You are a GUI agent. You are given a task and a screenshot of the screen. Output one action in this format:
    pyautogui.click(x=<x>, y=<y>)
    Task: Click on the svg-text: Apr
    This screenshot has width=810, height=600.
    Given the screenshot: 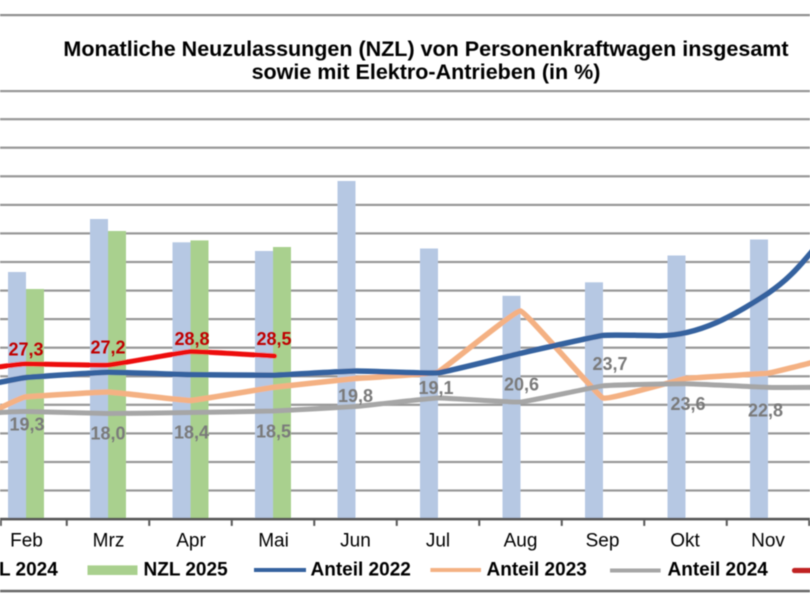 What is the action you would take?
    pyautogui.click(x=191, y=541)
    